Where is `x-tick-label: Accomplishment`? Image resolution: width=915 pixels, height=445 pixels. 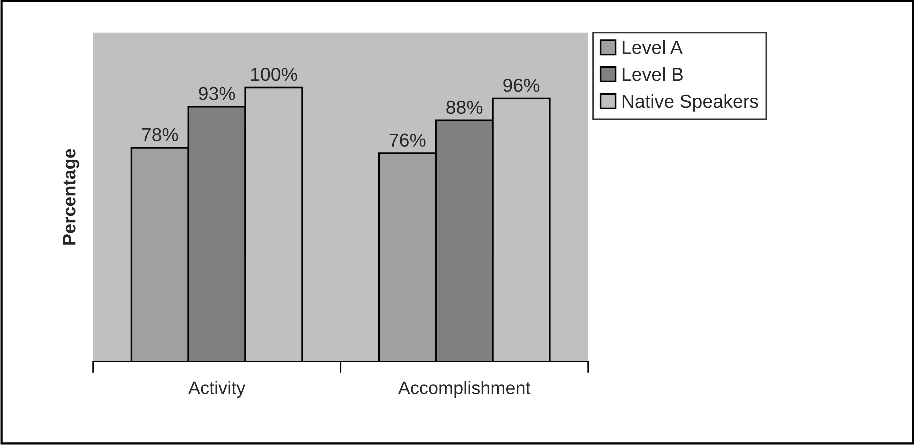 x-tick-label: Accomplishment is located at coordinates (464, 389).